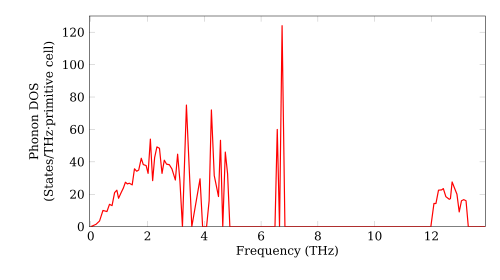 The width and height of the screenshot is (500, 280). Describe the element at coordinates (91, 235) in the screenshot. I see `x-tick-label: 0` at that location.